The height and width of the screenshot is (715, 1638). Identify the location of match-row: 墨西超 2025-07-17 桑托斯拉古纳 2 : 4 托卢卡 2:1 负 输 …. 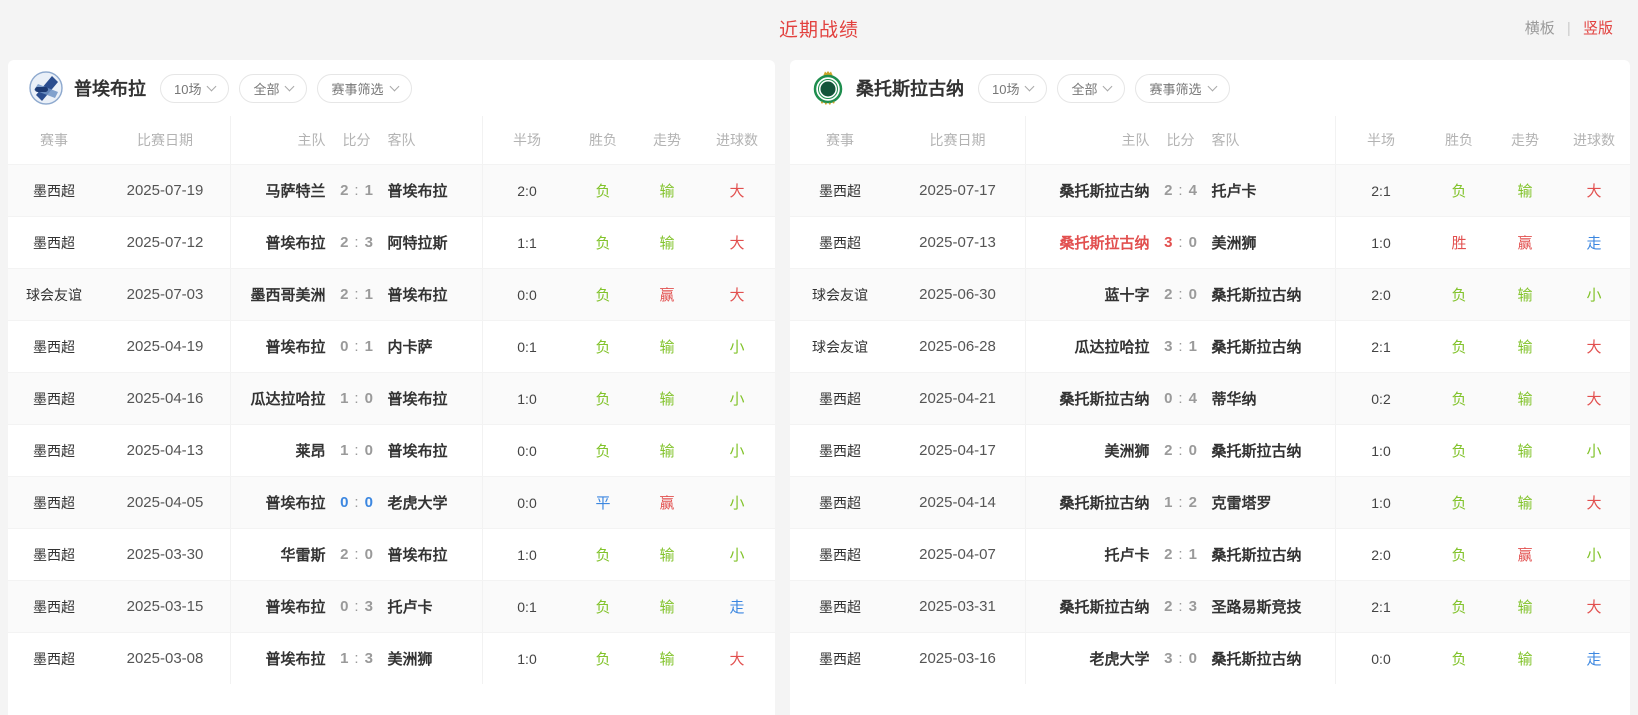
(1210, 190).